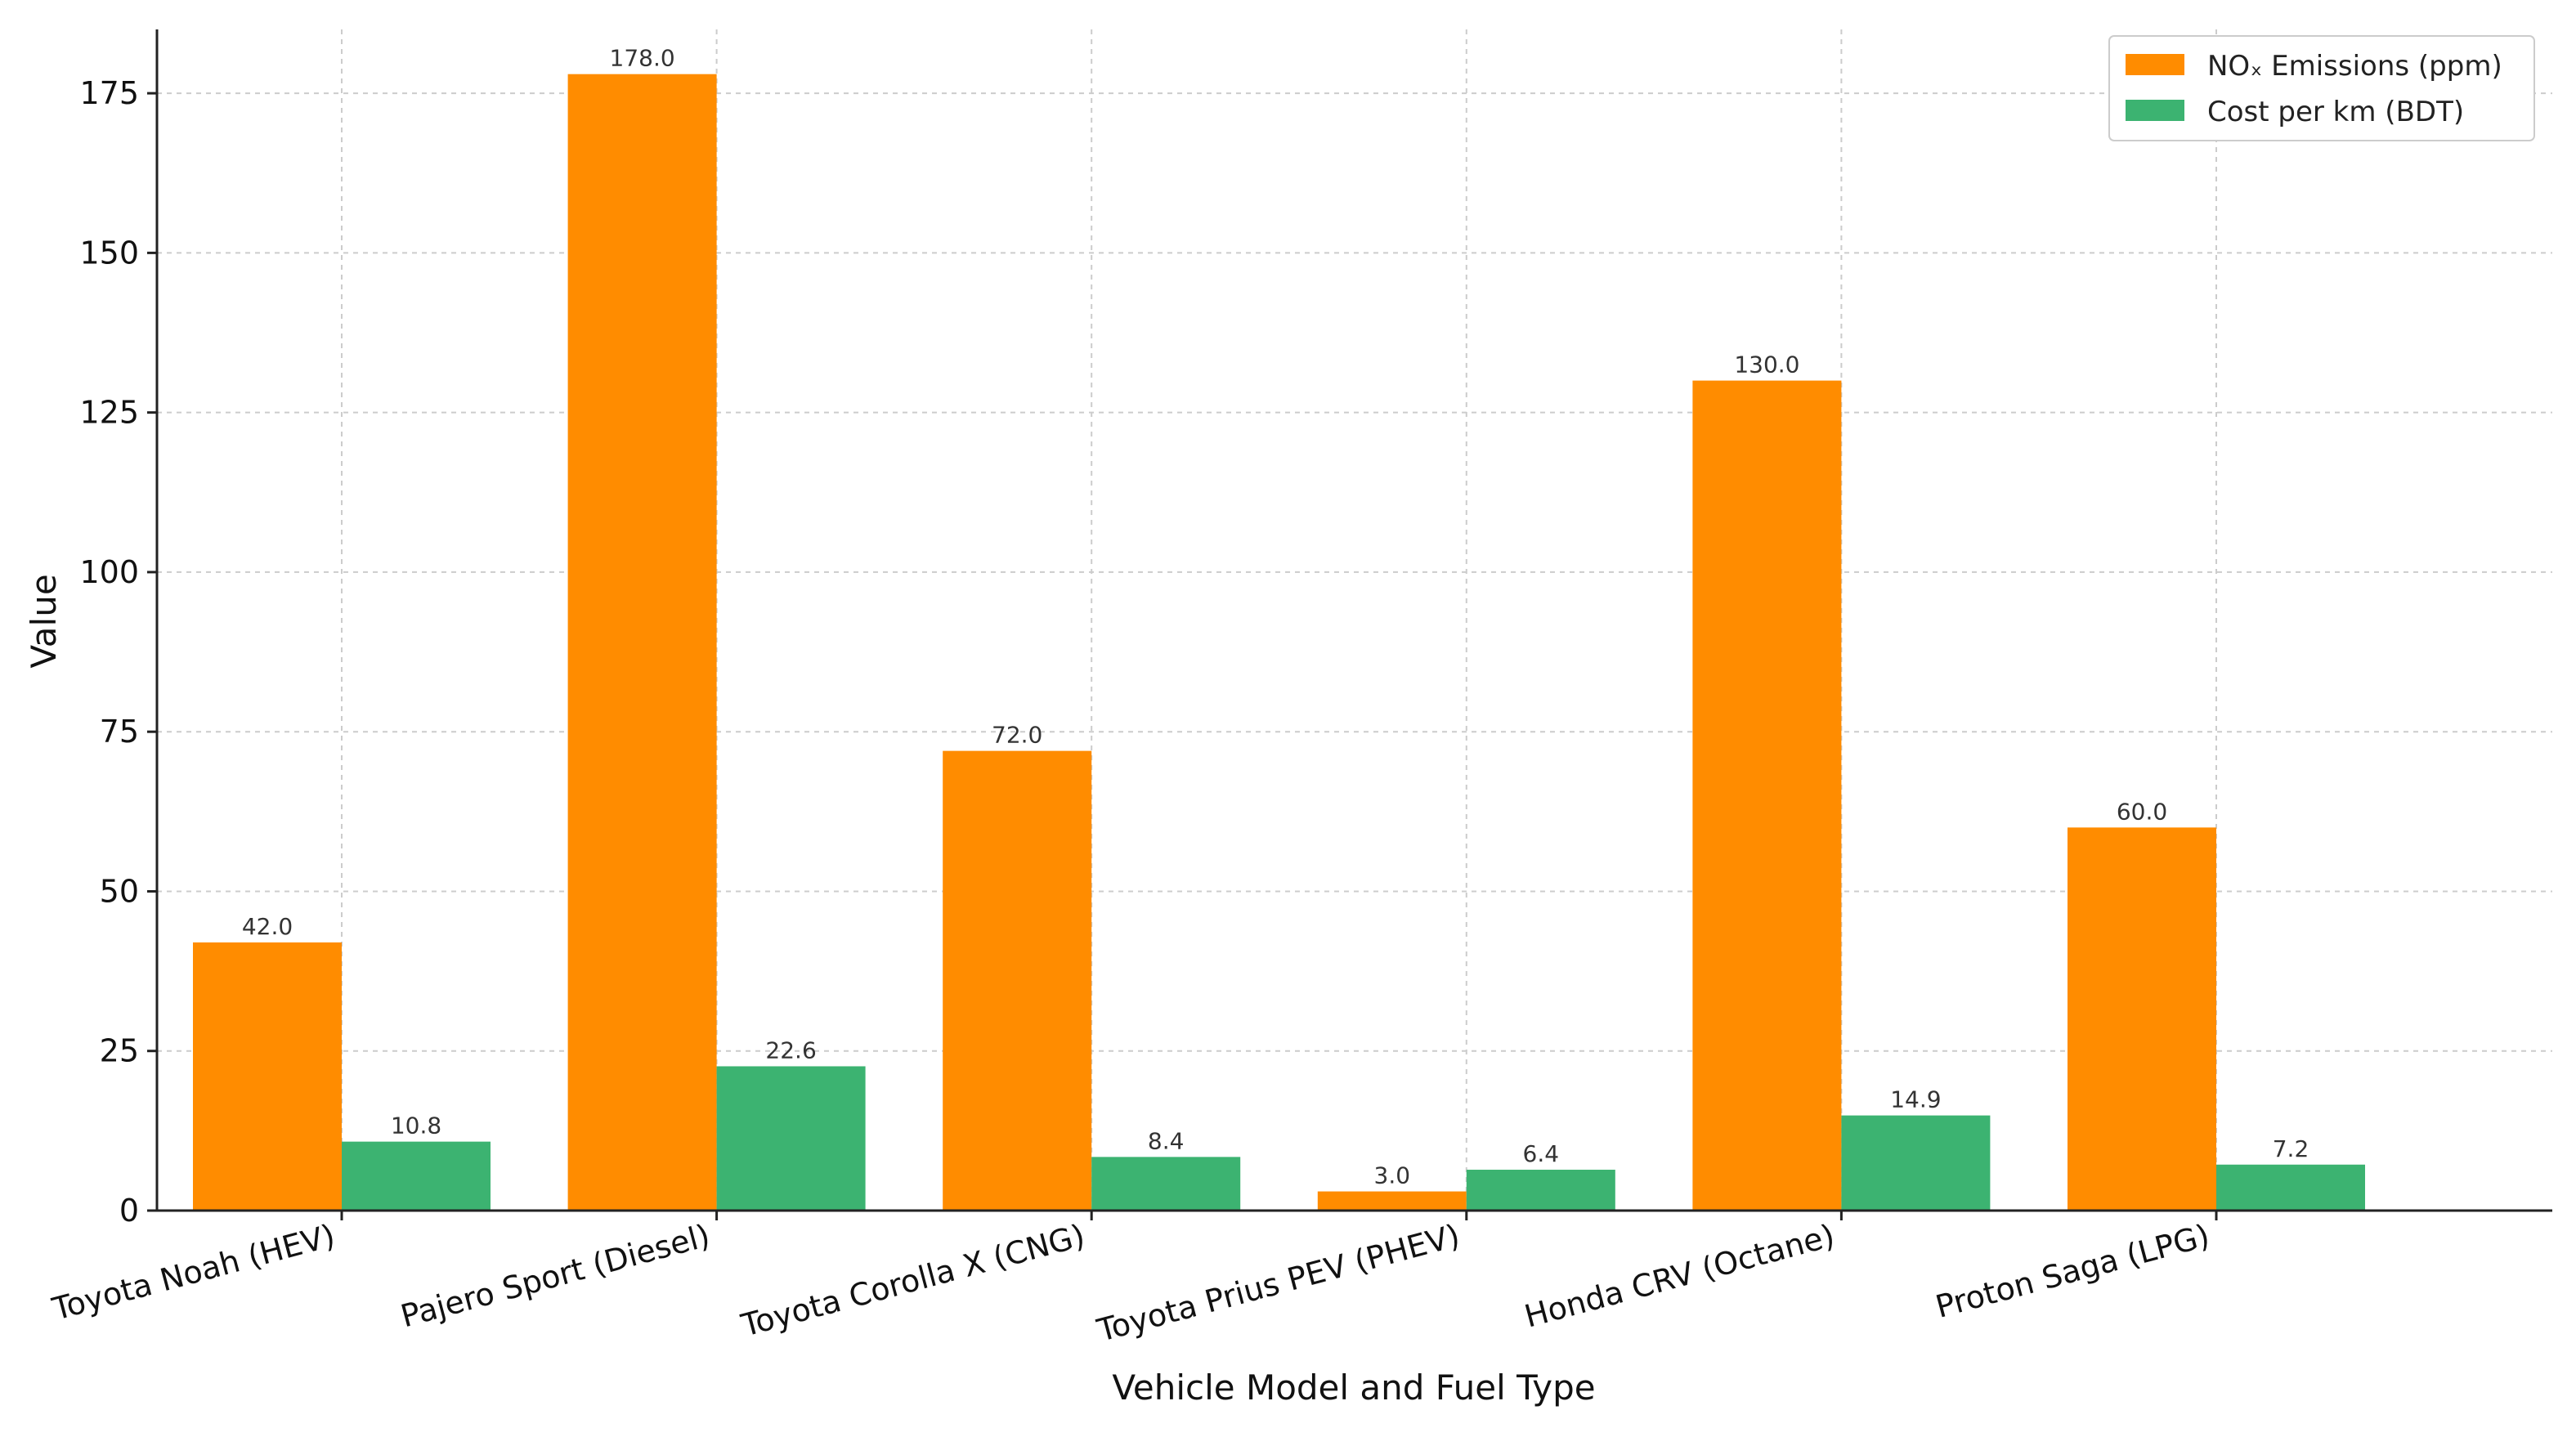  What do you see at coordinates (2336, 112) in the screenshot?
I see `legend-label-cost: Cost per km (BDT)` at bounding box center [2336, 112].